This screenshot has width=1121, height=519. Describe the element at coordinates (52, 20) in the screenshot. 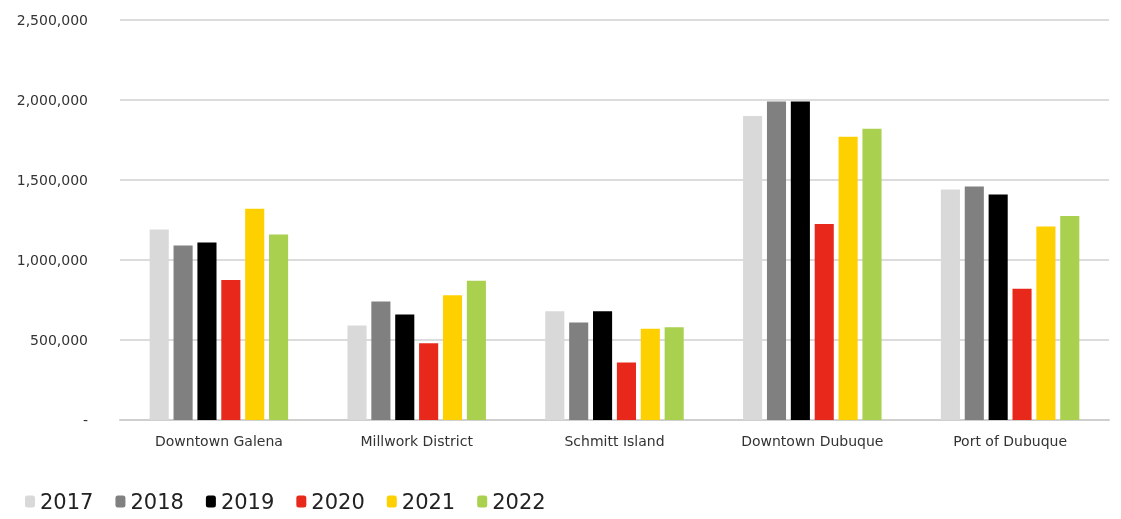

I see `y-tick-label: 2,500,000` at that location.